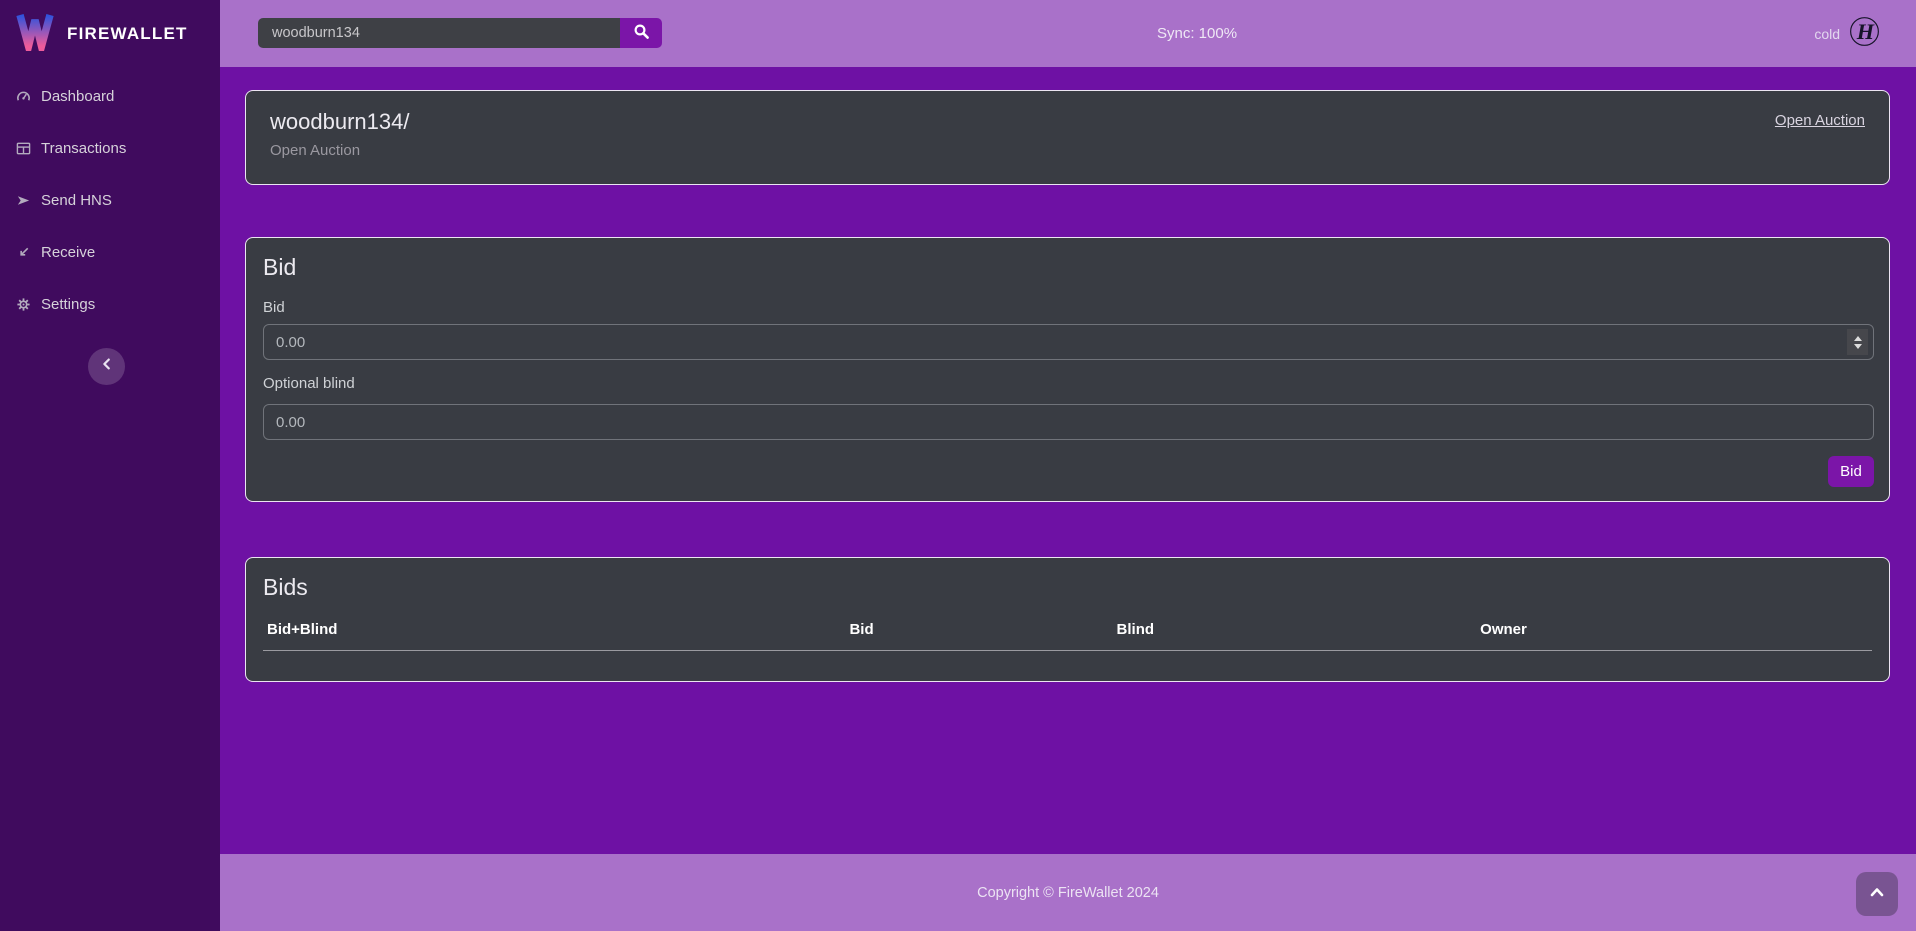  I want to click on sidebar-item-label: Dashboard, so click(78, 96).